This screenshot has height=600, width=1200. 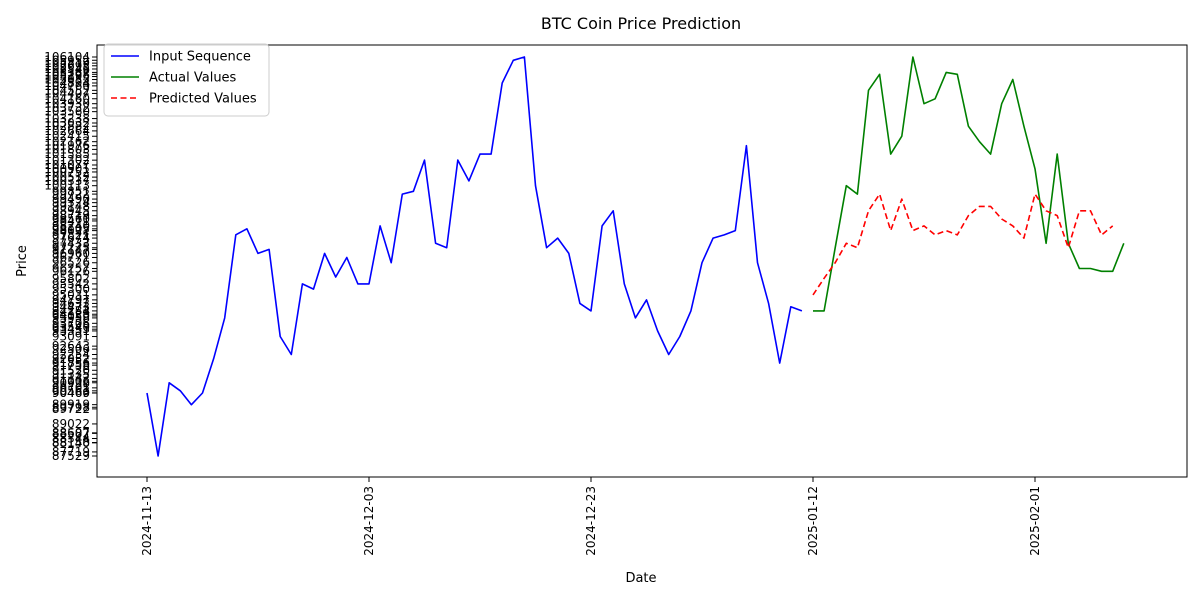 I want to click on y-tick-label: 89919, so click(x=71, y=405).